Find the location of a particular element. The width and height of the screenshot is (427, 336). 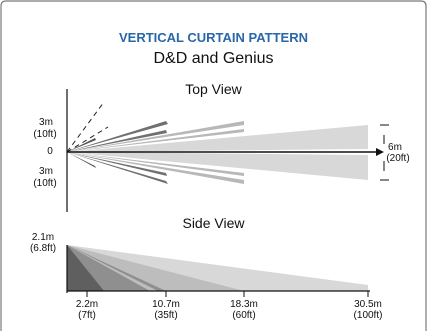

side-height-label-ft: (6.8ft) is located at coordinates (43, 248).